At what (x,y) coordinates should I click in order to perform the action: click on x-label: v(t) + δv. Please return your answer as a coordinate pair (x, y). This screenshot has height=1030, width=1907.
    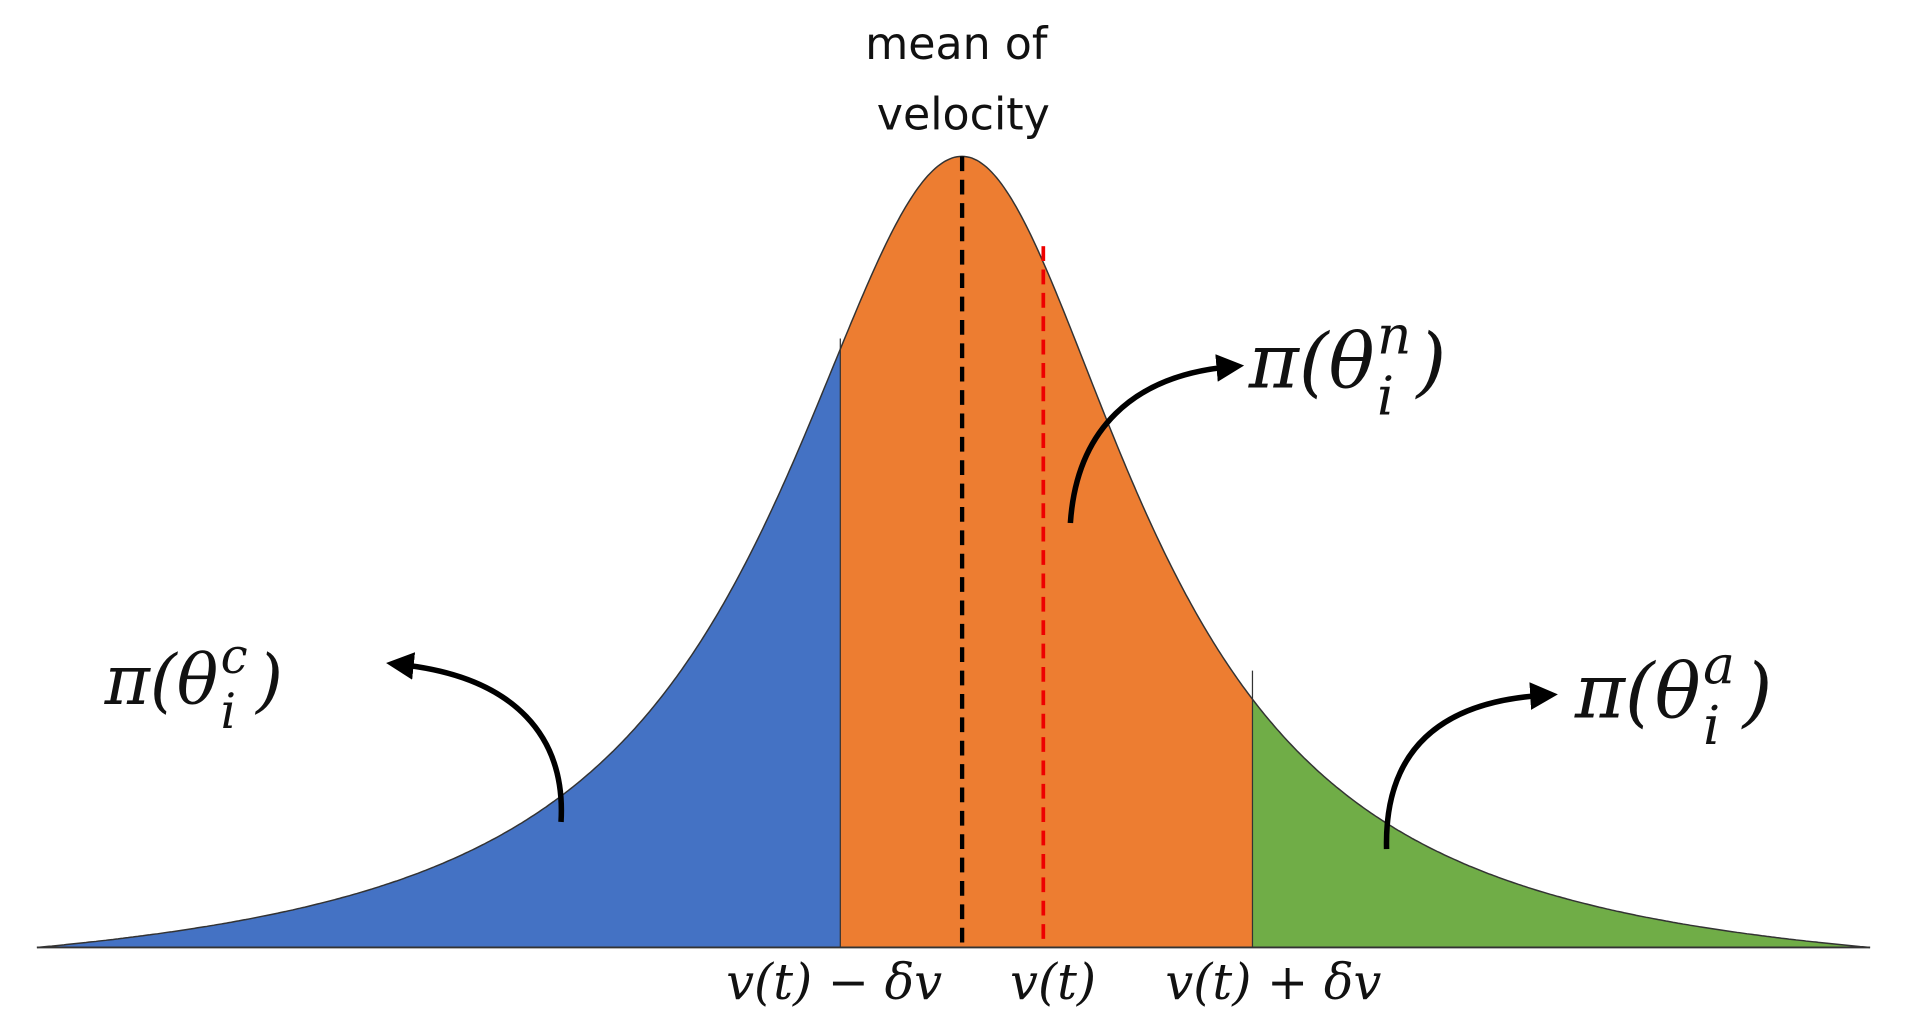
    Looking at the image, I should click on (1273, 982).